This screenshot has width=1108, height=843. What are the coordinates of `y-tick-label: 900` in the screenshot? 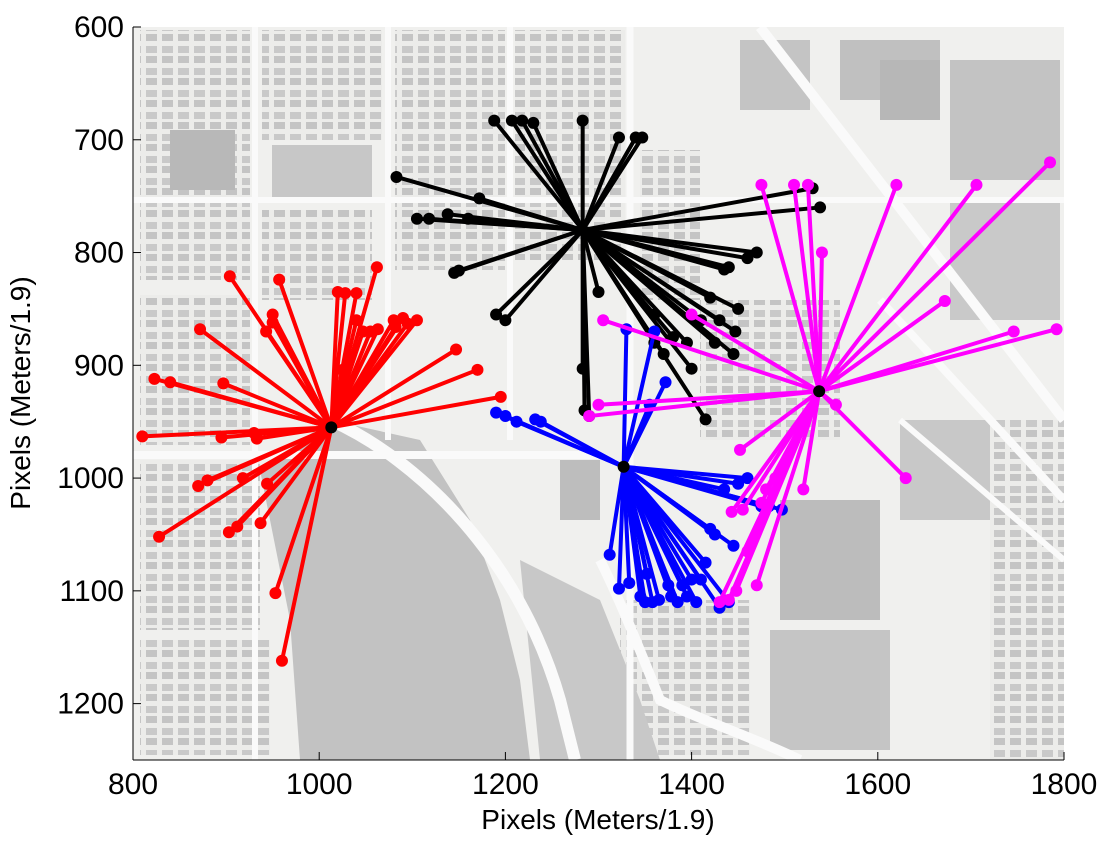 It's located at (99, 365).